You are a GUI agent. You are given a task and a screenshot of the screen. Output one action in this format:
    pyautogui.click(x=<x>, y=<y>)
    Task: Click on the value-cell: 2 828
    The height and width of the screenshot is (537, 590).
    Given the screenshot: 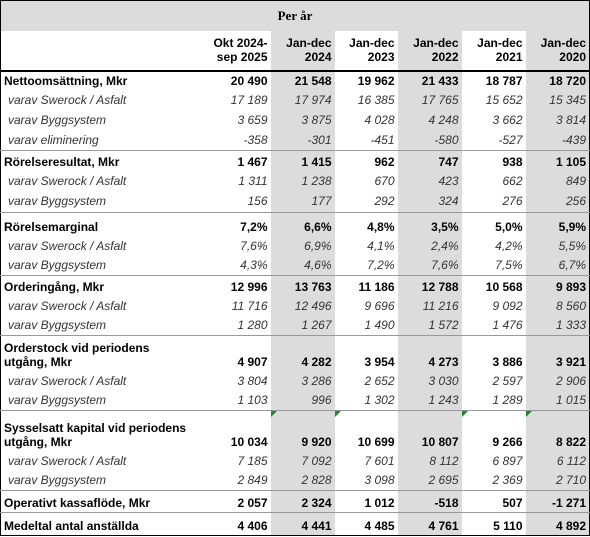 What is the action you would take?
    pyautogui.click(x=302, y=480)
    